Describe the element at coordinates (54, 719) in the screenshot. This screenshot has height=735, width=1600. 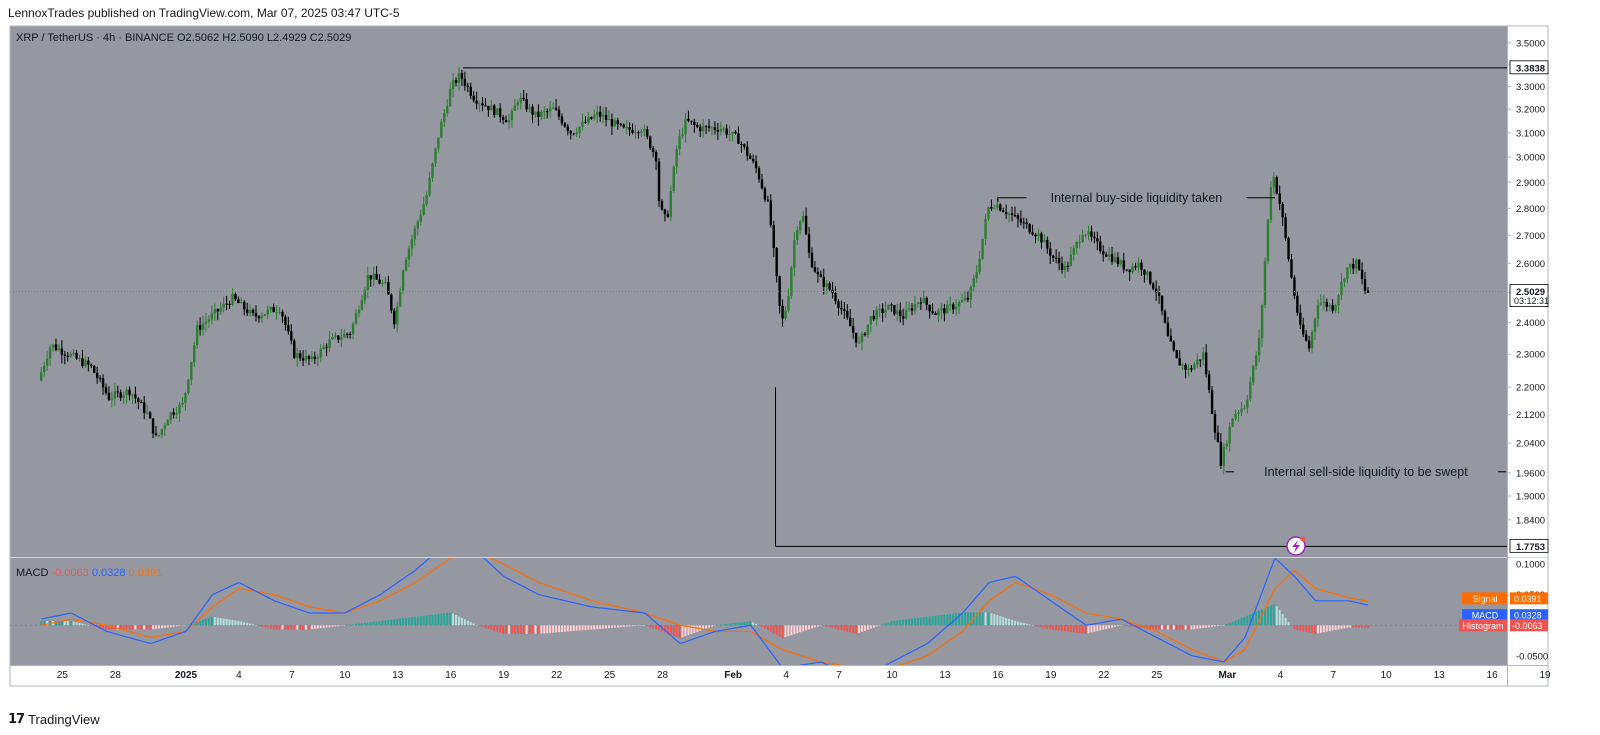
I see `tradingview-logo: 17 TradingView` at that location.